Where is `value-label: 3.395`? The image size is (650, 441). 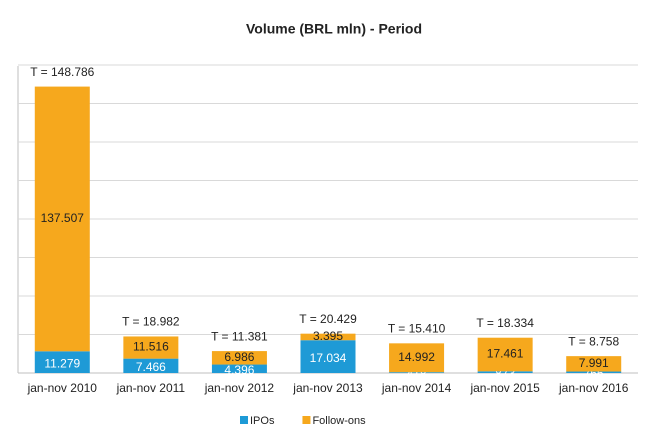
value-label: 3.395 is located at coordinates (328, 336).